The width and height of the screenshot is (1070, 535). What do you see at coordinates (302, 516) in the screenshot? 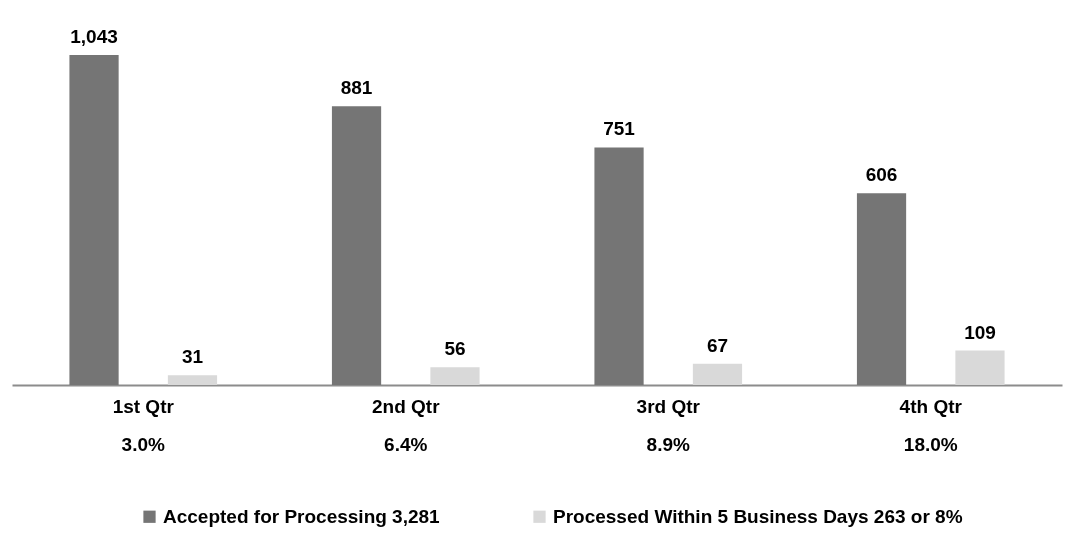
I see `legend-label: Accepted for Processing 3,281` at bounding box center [302, 516].